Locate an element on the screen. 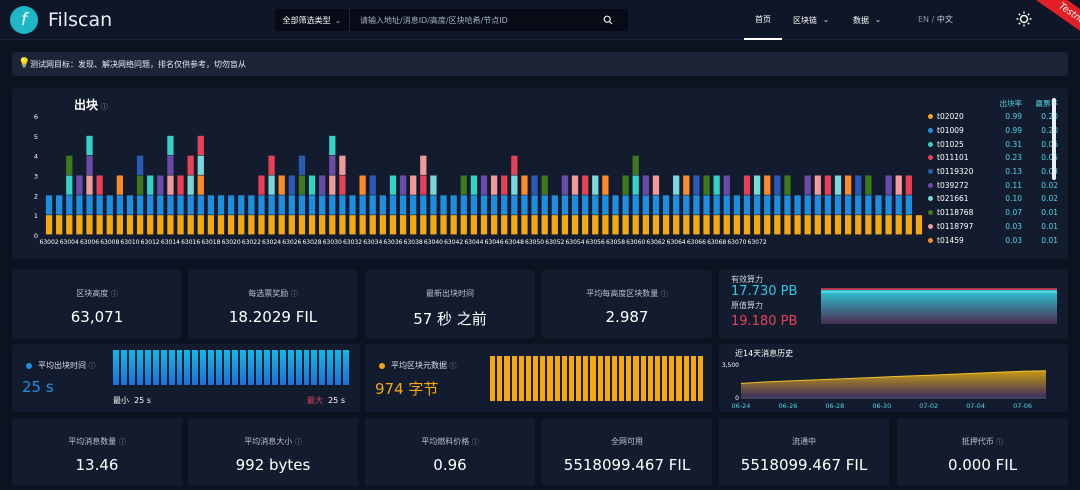 Image resolution: width=1080 pixels, height=490 pixels. search-button is located at coordinates (608, 20).